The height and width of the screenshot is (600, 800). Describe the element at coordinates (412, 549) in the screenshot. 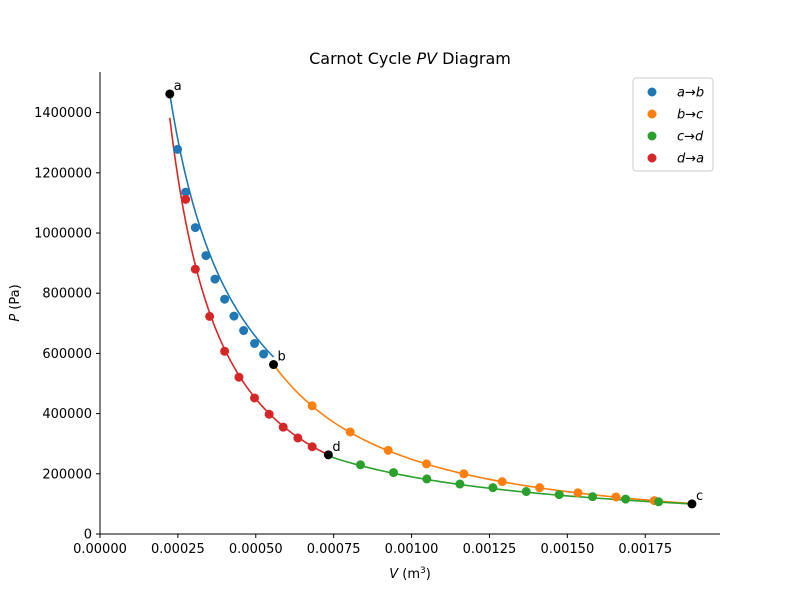

I see `x-tick-label: 0.00100` at that location.